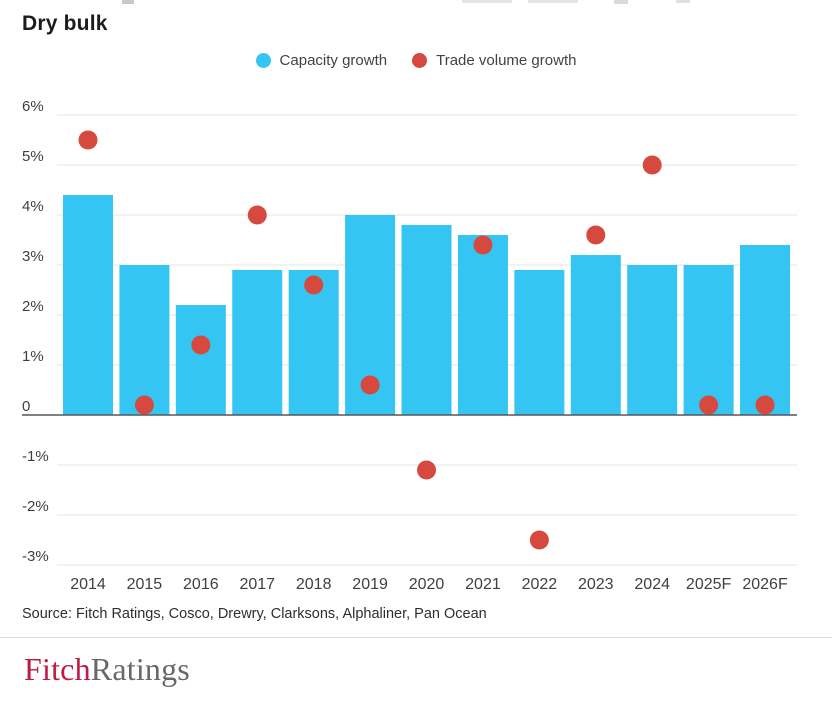  I want to click on dot-2019, so click(370, 385).